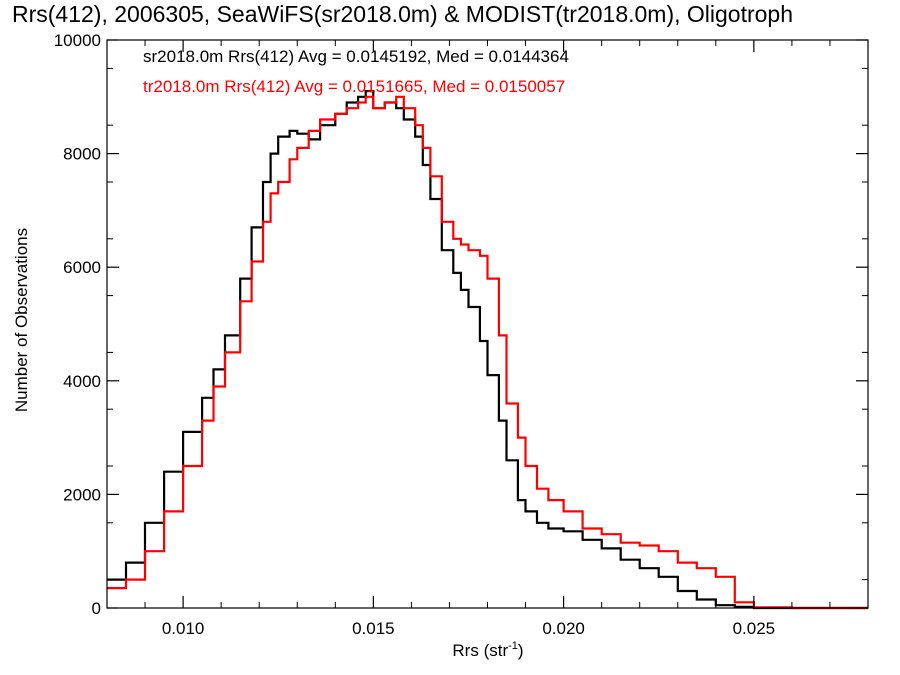 This screenshot has width=900, height=675. What do you see at coordinates (513, 646) in the screenshot?
I see `x-axis-label-superscript: -1` at bounding box center [513, 646].